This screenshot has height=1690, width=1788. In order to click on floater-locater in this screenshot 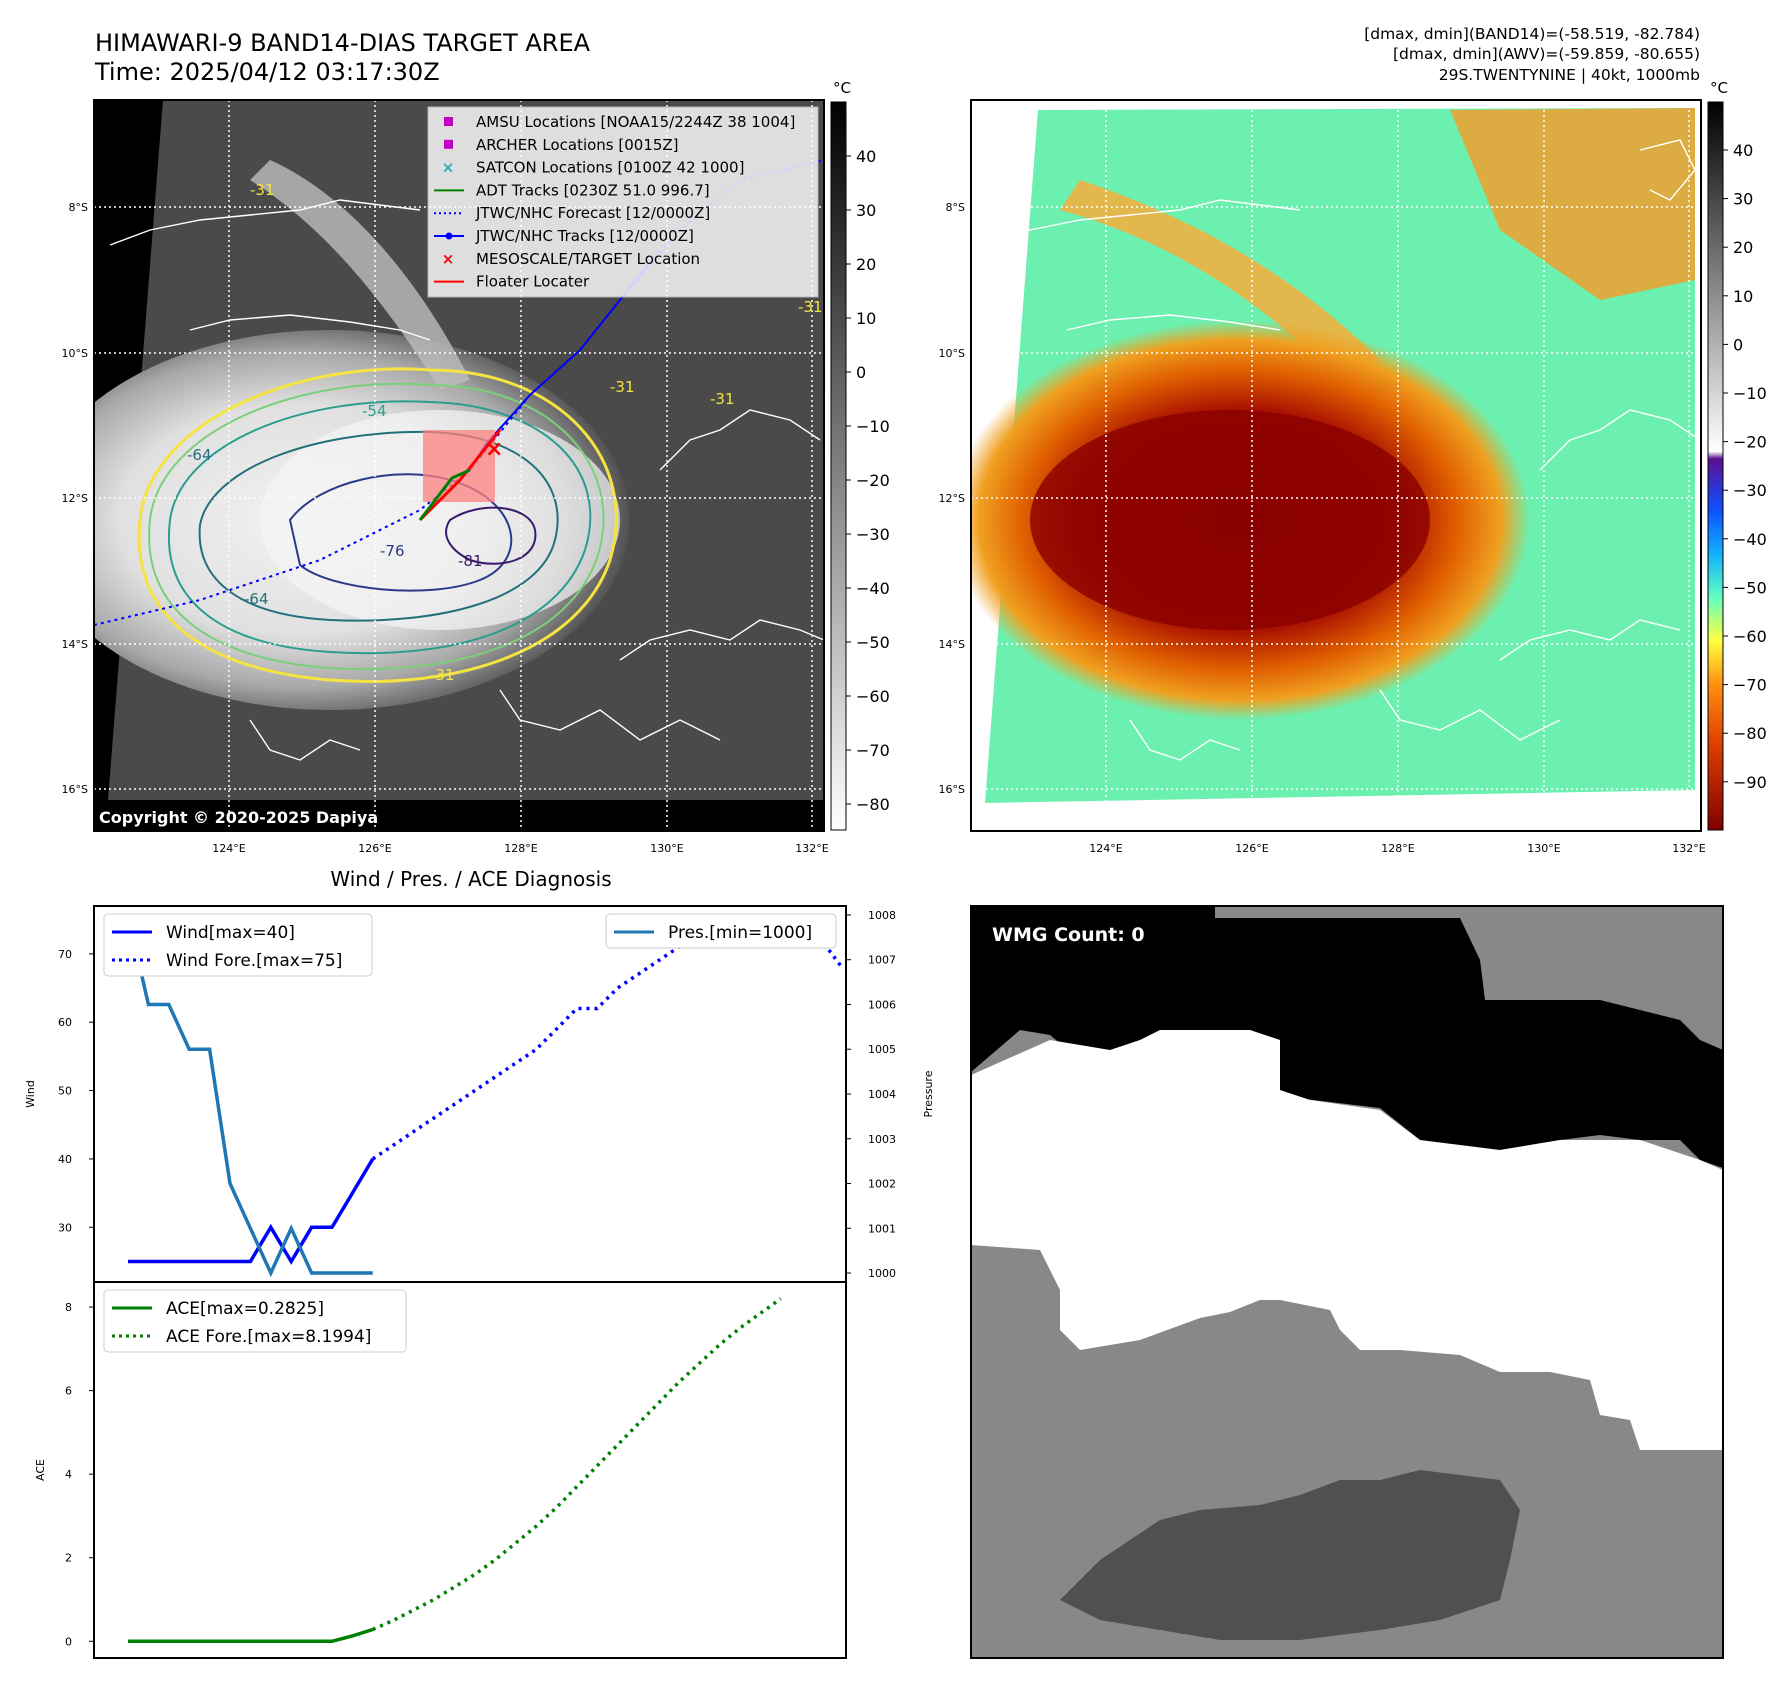, I will do `click(460, 475)`.